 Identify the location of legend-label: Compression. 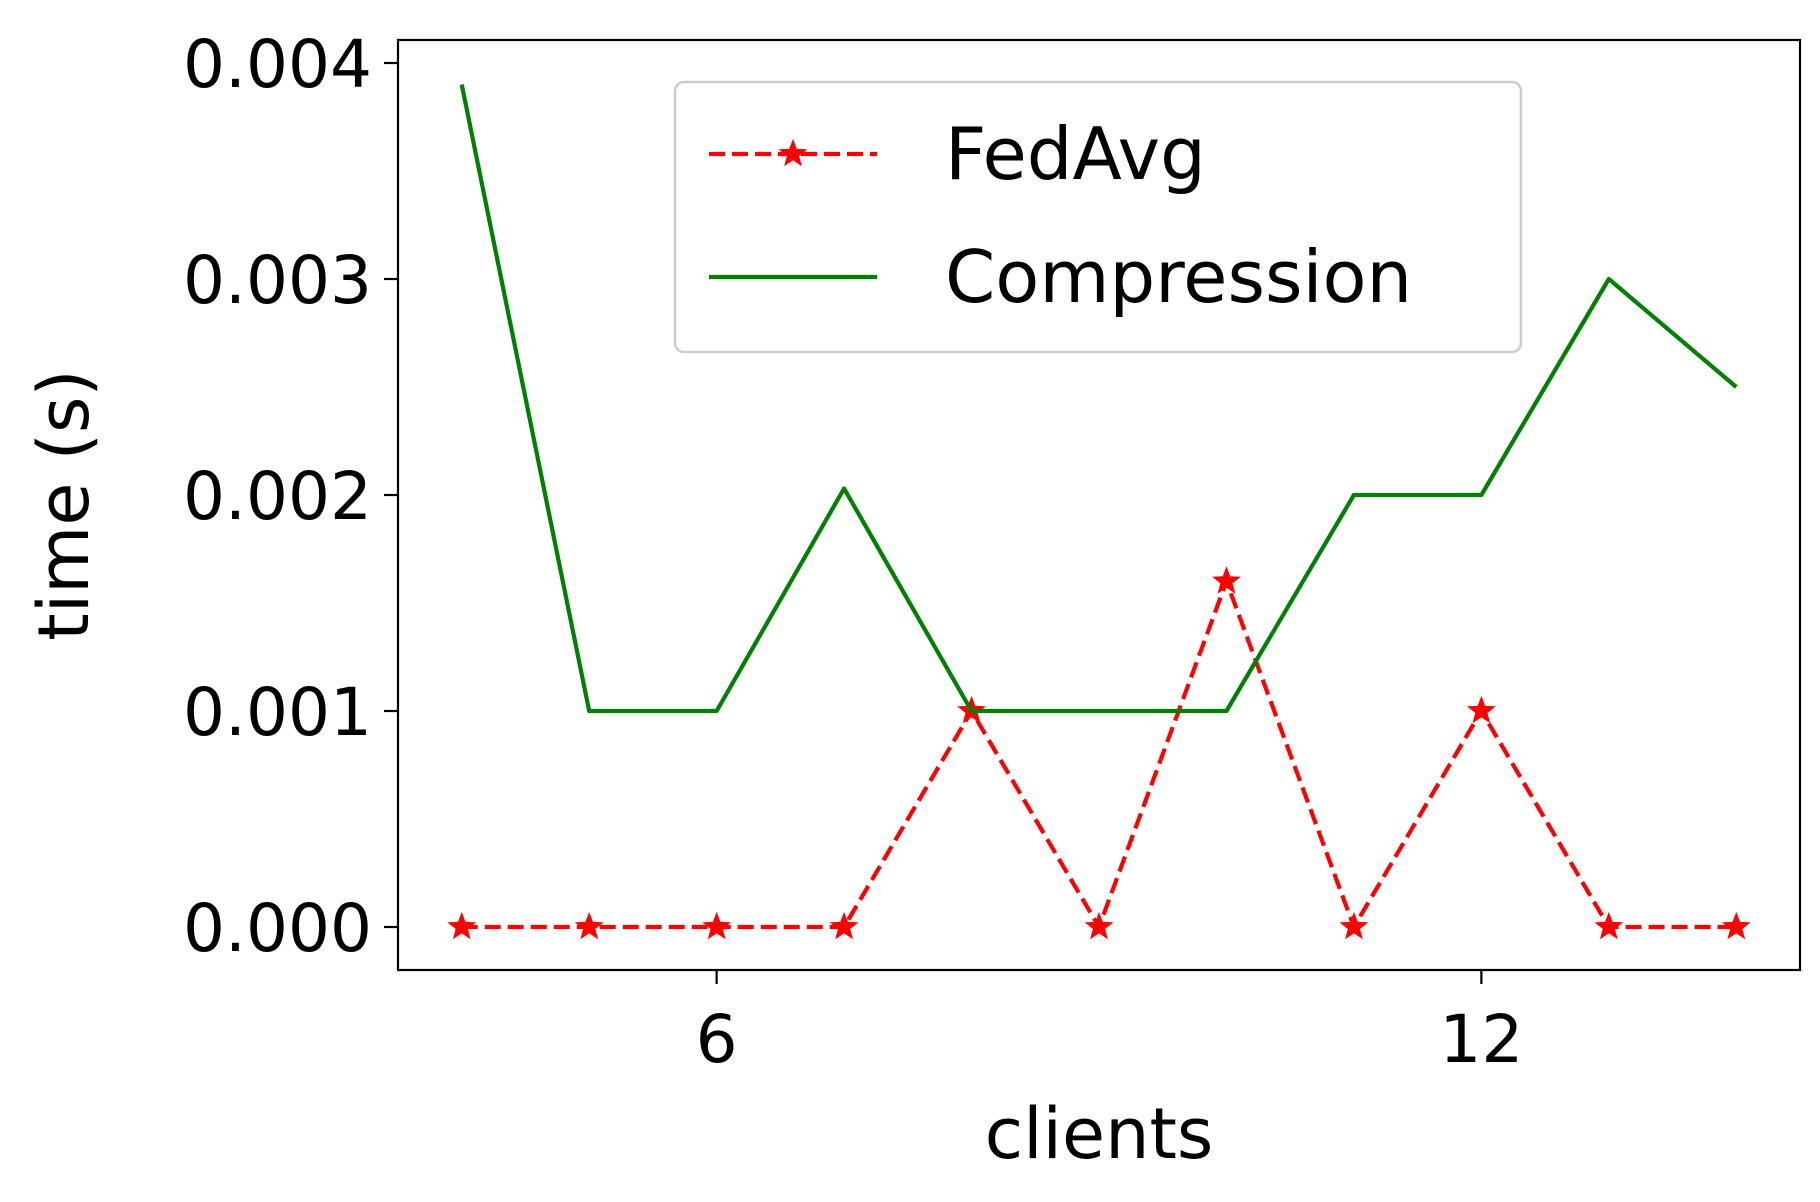
(1178, 277).